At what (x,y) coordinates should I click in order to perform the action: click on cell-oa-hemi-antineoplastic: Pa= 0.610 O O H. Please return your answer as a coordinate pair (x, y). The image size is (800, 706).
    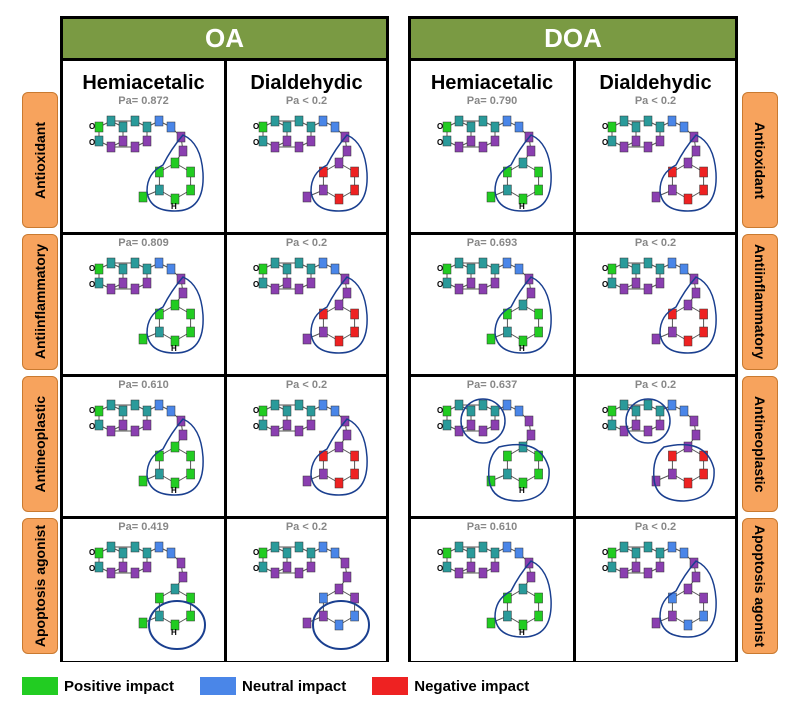
    Looking at the image, I should click on (145, 448).